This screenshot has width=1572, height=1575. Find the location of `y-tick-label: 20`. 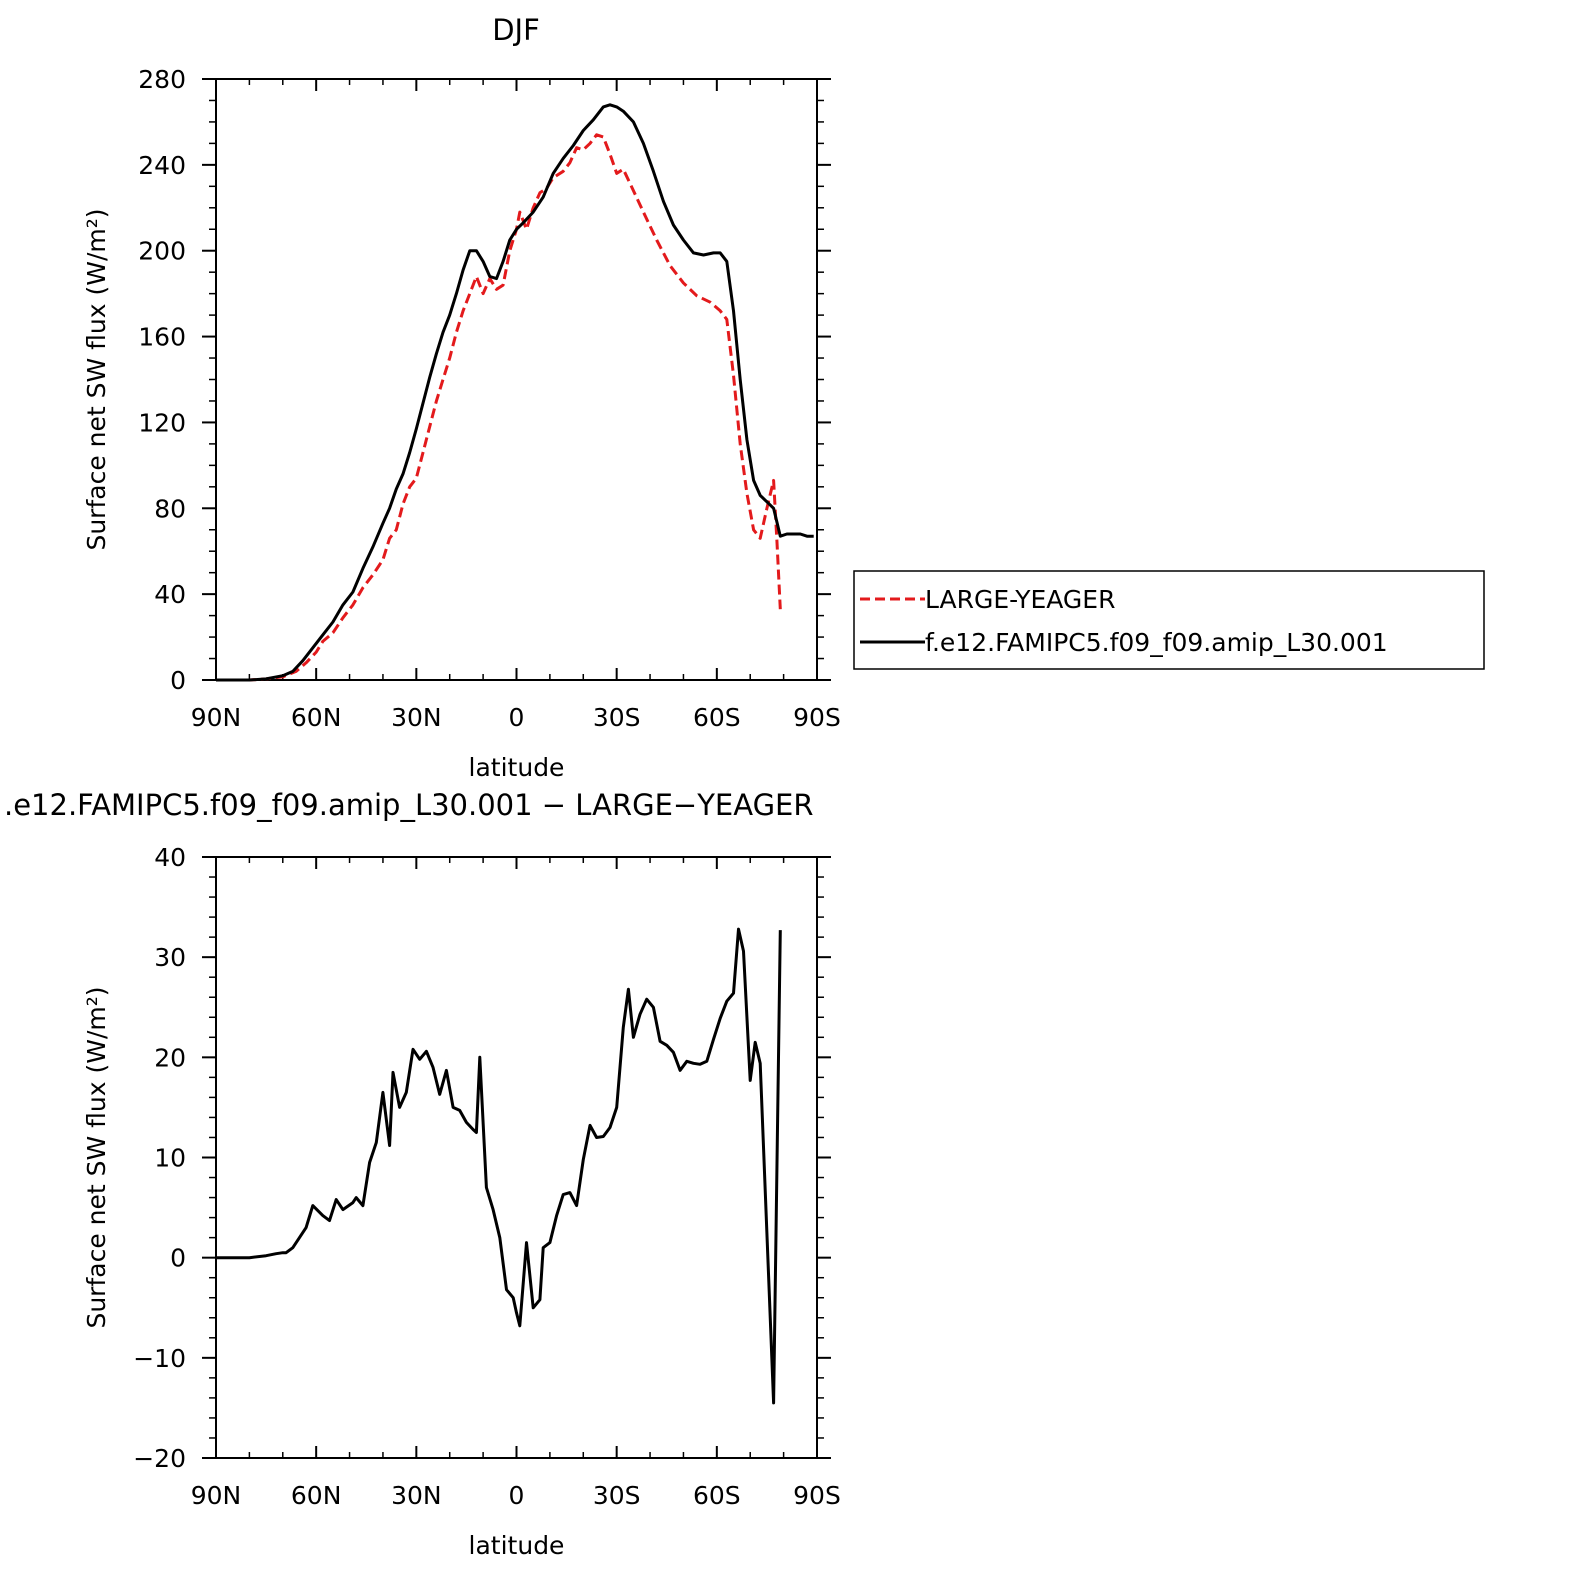

y-tick-label: 20 is located at coordinates (170, 1057).